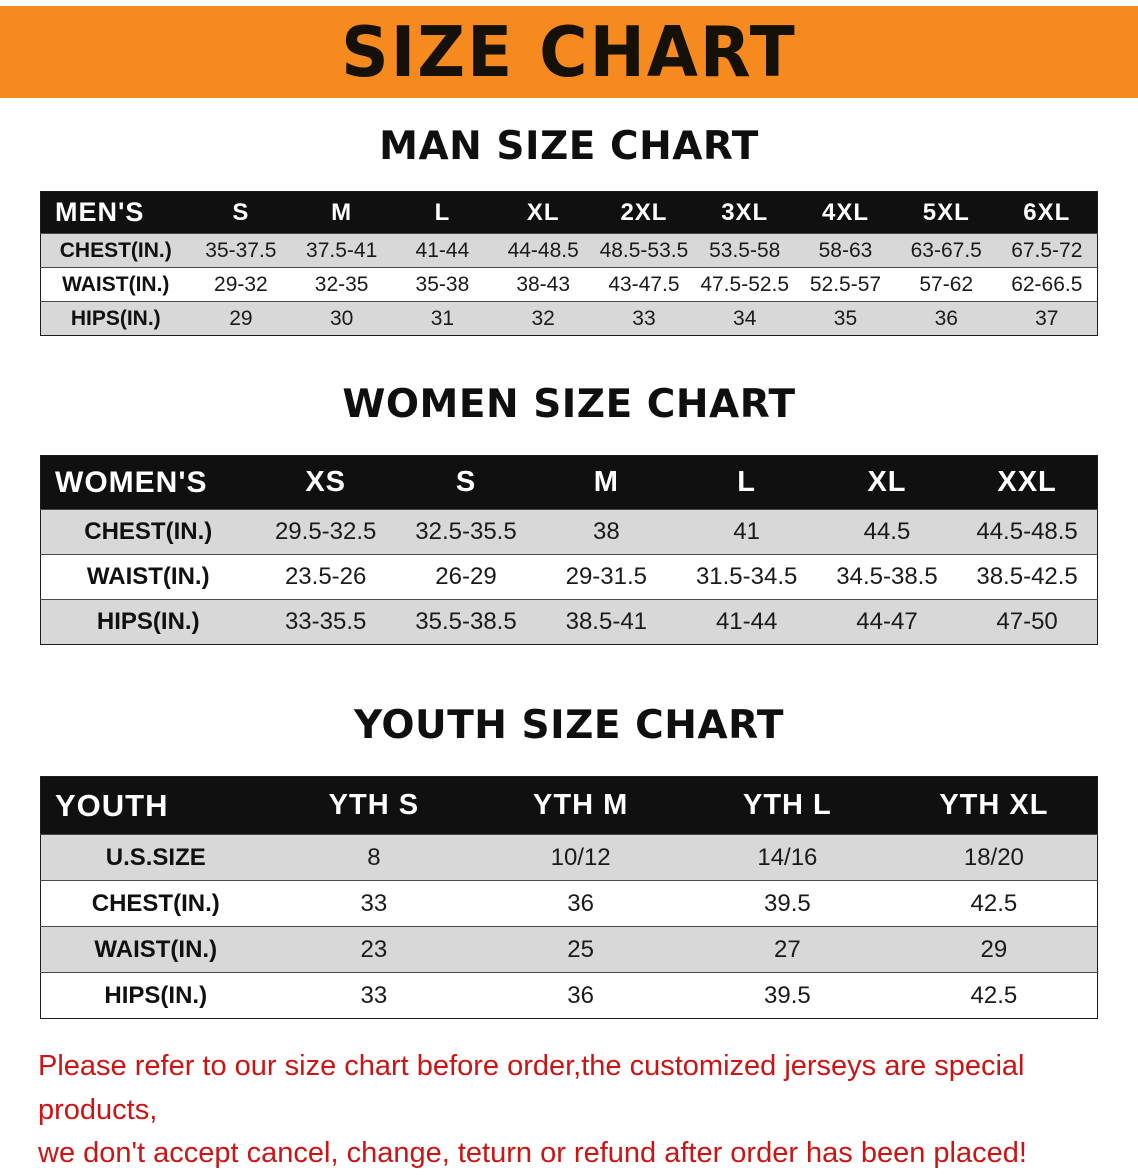  Describe the element at coordinates (887, 577) in the screenshot. I see `value-cell: 34.5-38.5` at that location.